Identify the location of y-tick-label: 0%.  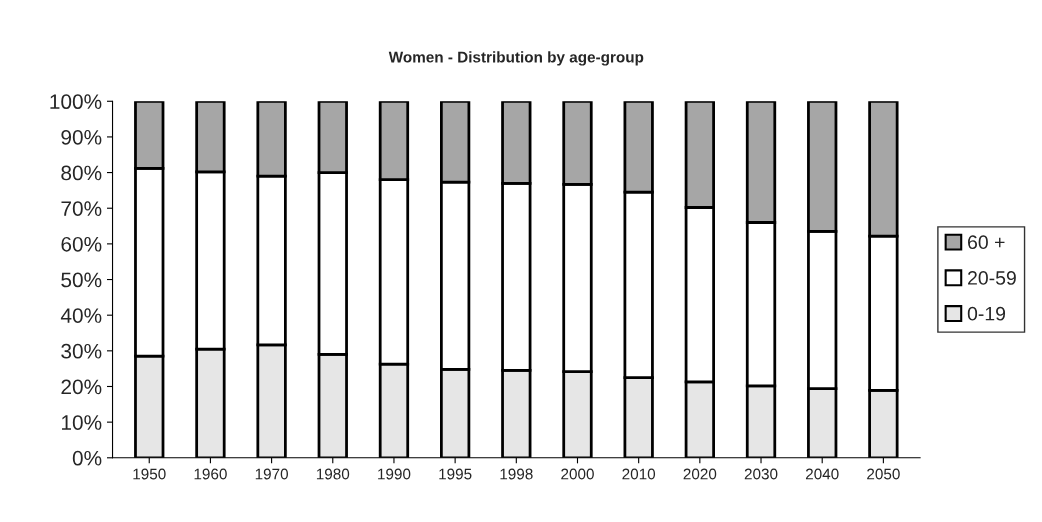
(87, 458).